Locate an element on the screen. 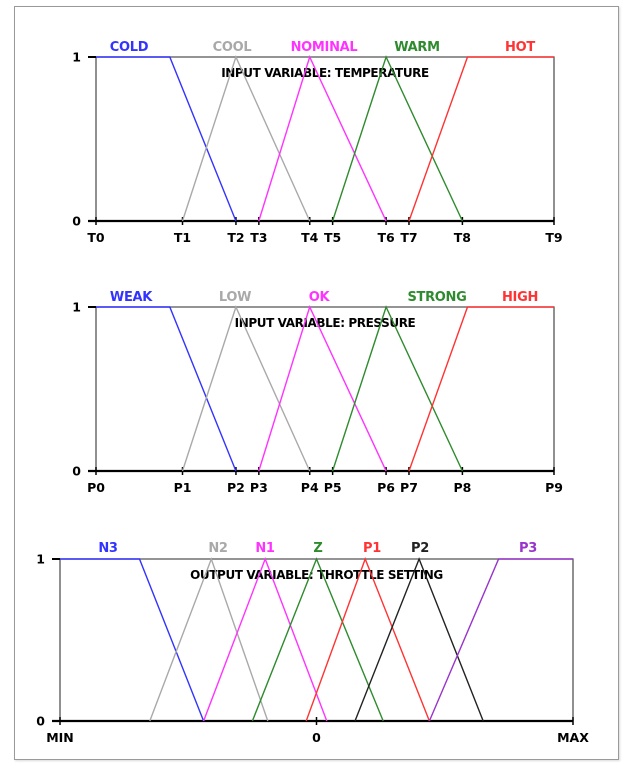 This screenshot has width=629, height=764. x-tick-label-8: P8 is located at coordinates (462, 487).